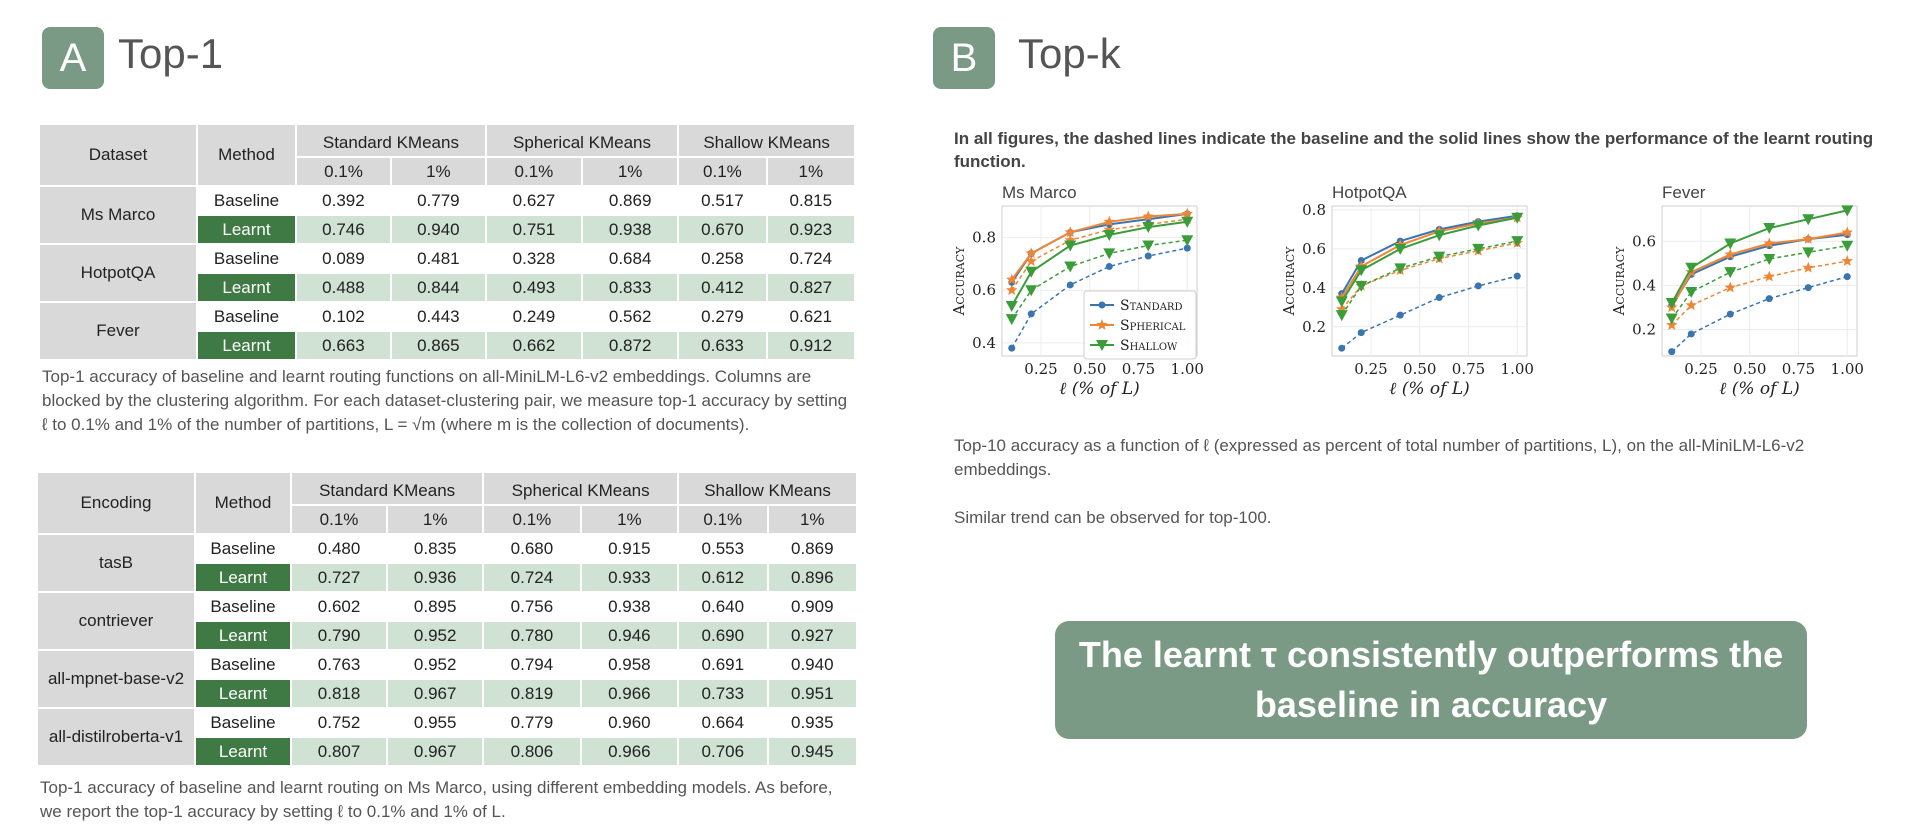 Image resolution: width=1924 pixels, height=834 pixels. What do you see at coordinates (438, 258) in the screenshot?
I see `value-cell: 0.481` at bounding box center [438, 258].